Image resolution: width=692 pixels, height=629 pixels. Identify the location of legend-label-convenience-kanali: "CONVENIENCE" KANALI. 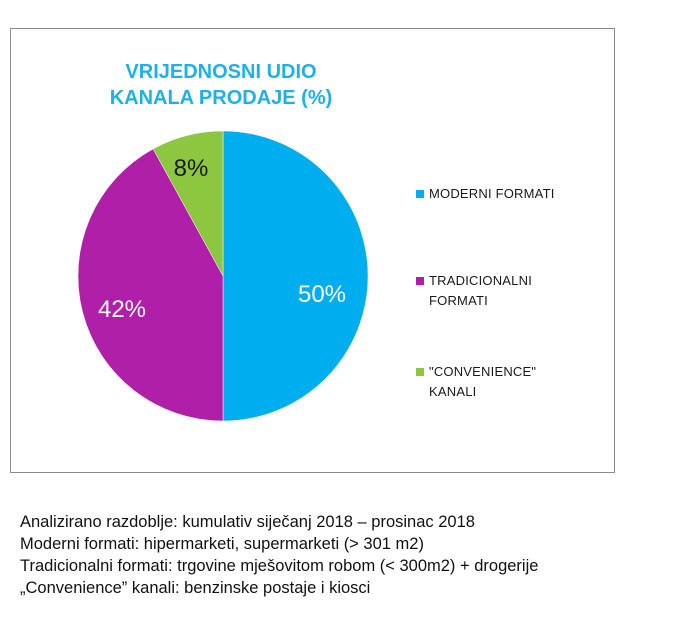
(483, 381).